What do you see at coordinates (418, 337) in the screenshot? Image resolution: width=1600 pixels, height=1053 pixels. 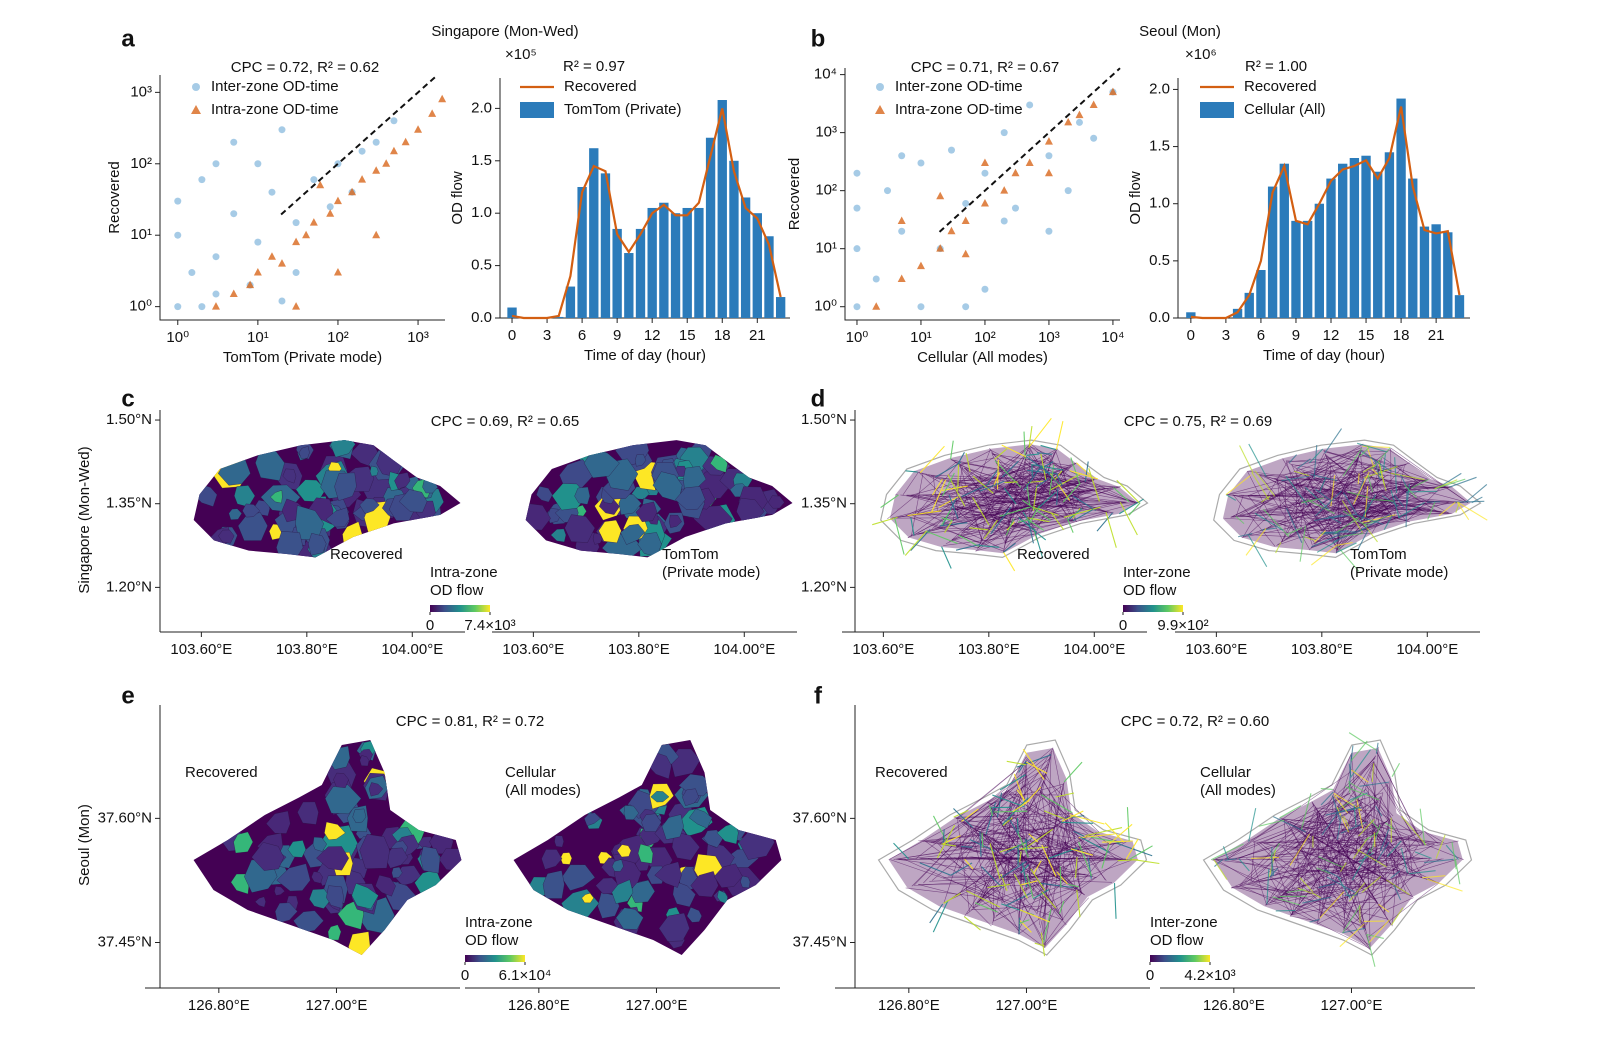 I see `x-tick-label: 10³` at bounding box center [418, 337].